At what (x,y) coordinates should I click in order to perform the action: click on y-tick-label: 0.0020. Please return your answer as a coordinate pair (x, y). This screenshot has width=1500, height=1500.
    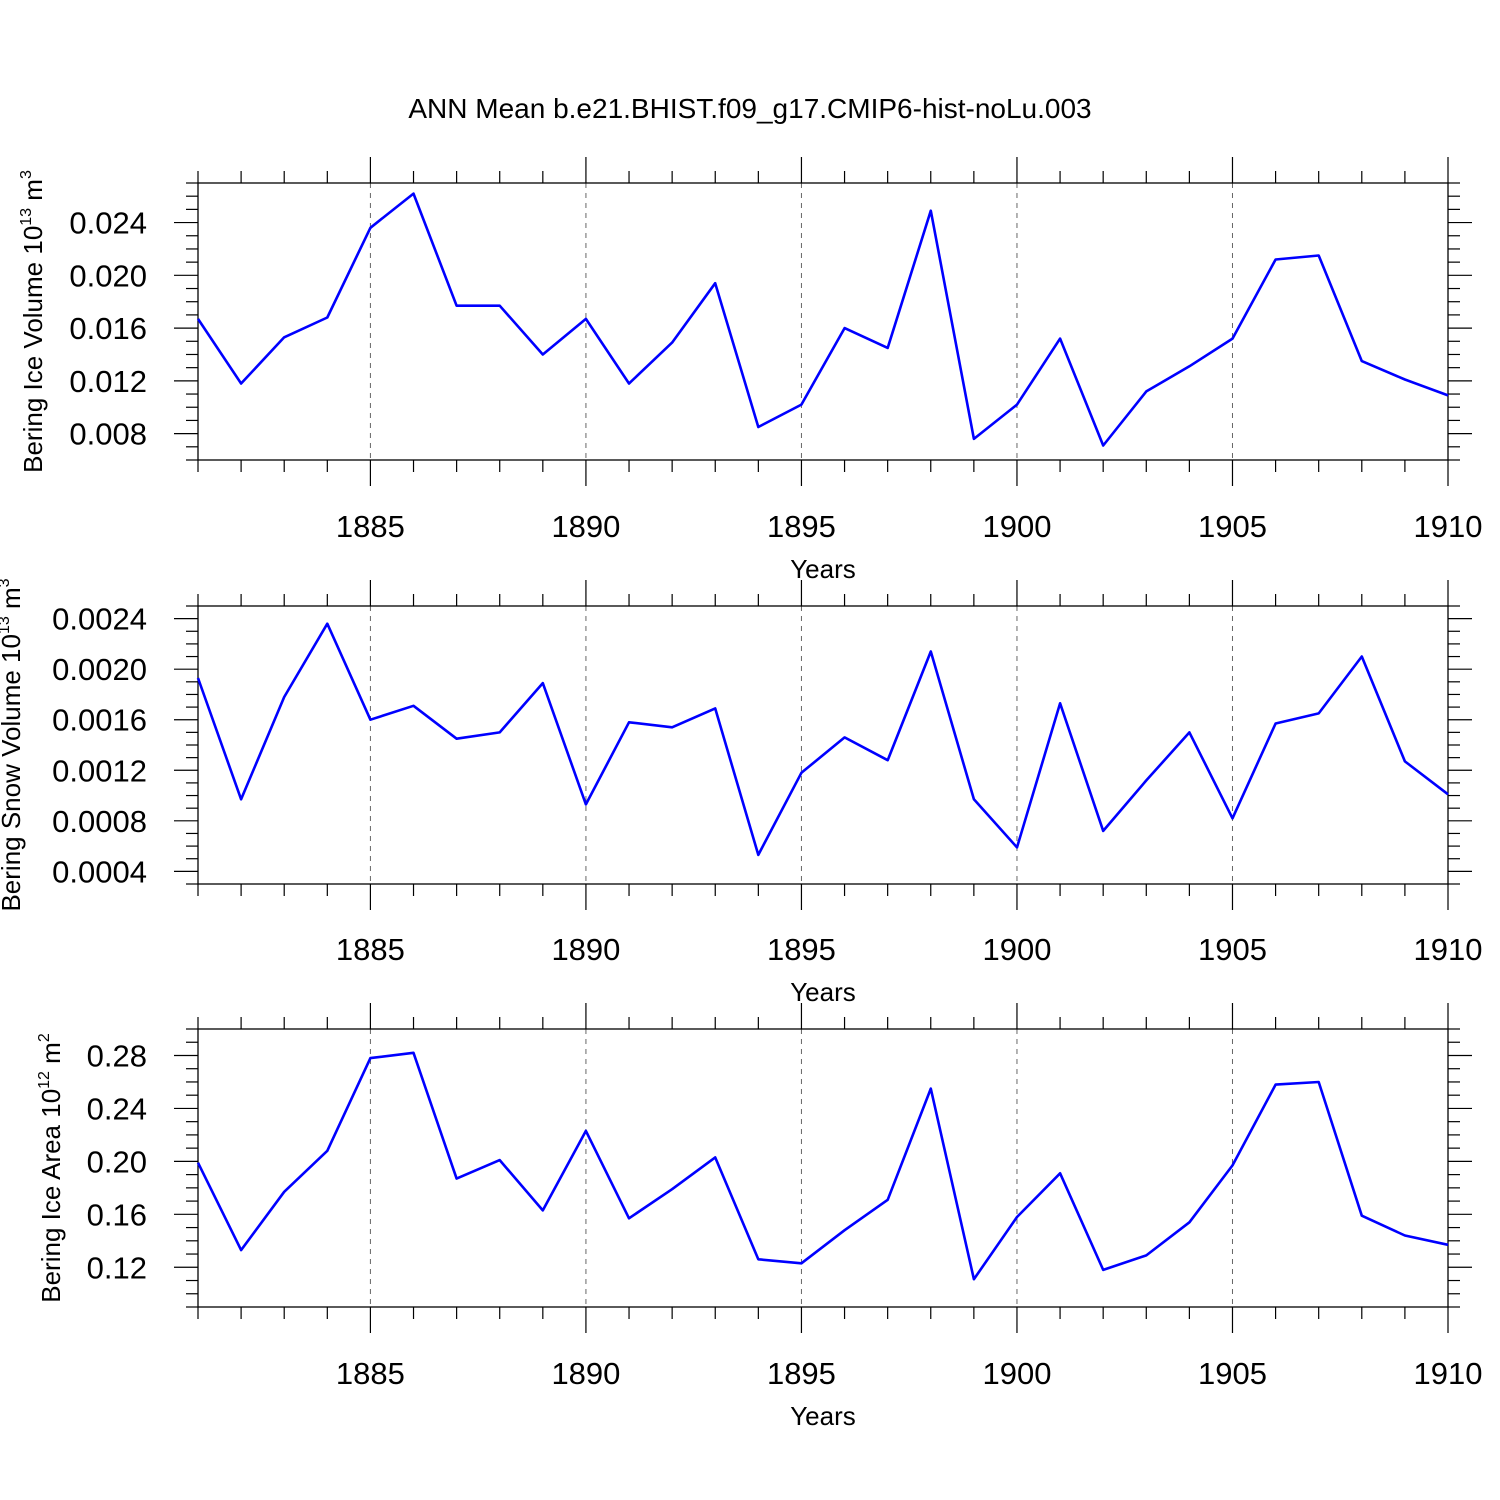
    Looking at the image, I should click on (99, 669).